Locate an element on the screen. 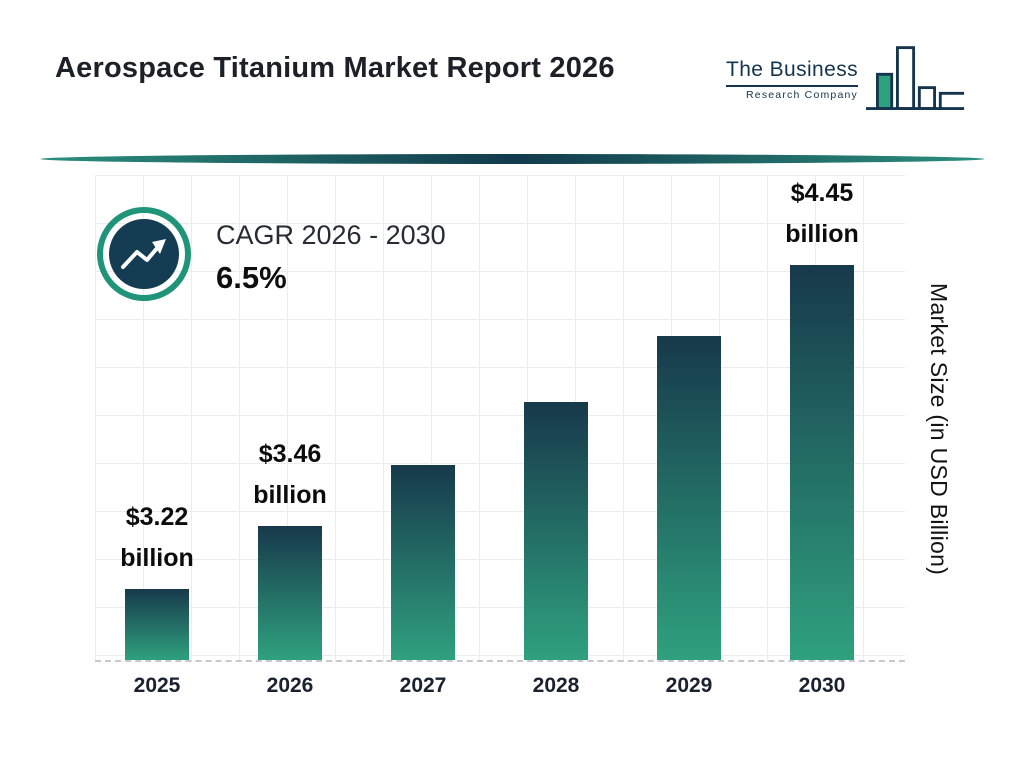 This screenshot has height=768, width=1024. bar-2029 is located at coordinates (689, 498).